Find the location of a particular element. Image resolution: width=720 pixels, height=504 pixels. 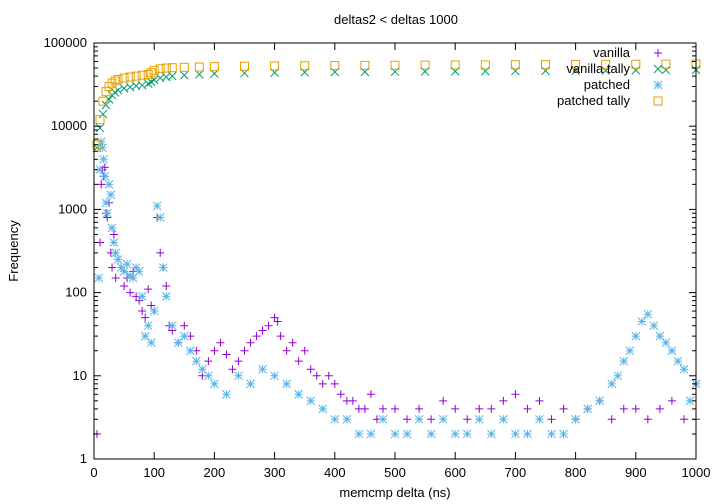

x-tick-label: 200 is located at coordinates (215, 472).